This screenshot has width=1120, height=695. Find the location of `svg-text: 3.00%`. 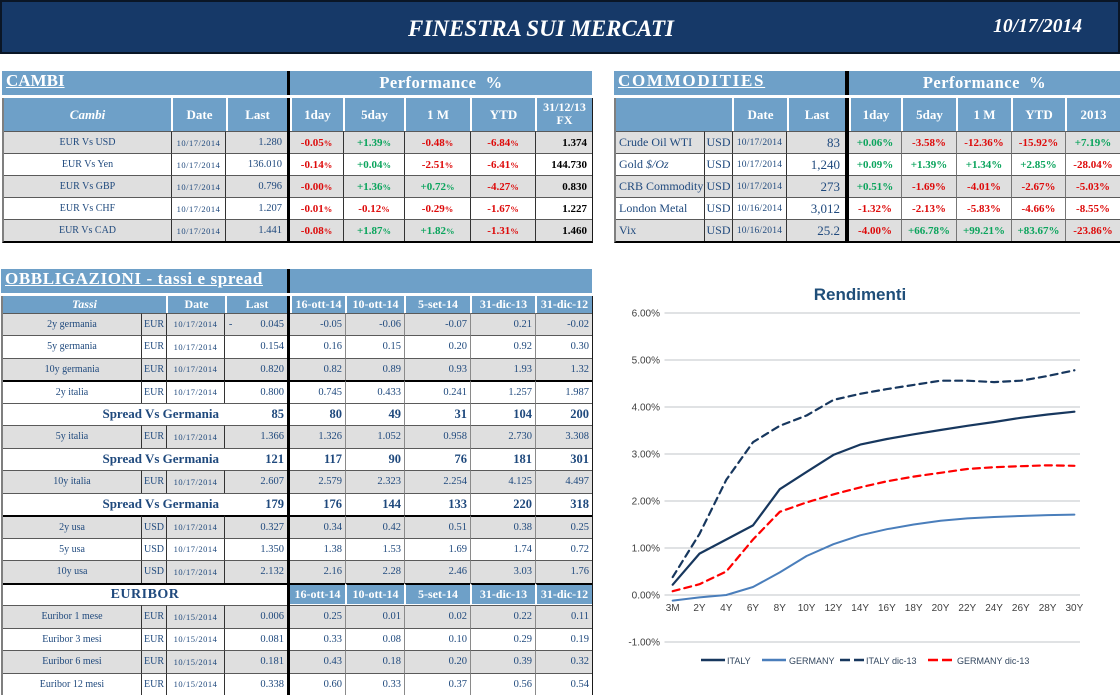

svg-text: 3.00% is located at coordinates (646, 455).